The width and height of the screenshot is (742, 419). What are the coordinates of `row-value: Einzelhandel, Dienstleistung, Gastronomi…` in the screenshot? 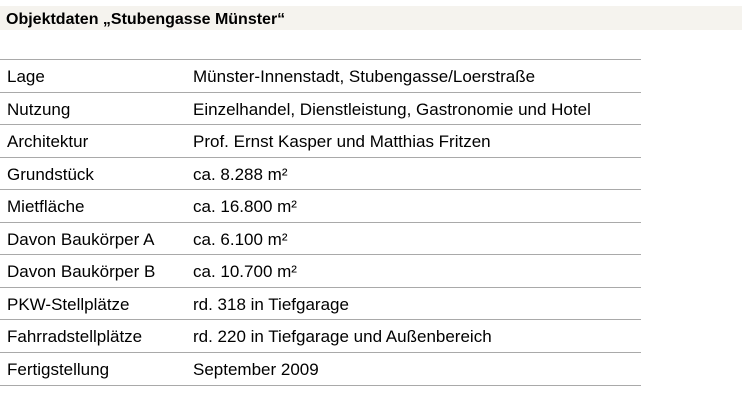 It's located at (392, 109).